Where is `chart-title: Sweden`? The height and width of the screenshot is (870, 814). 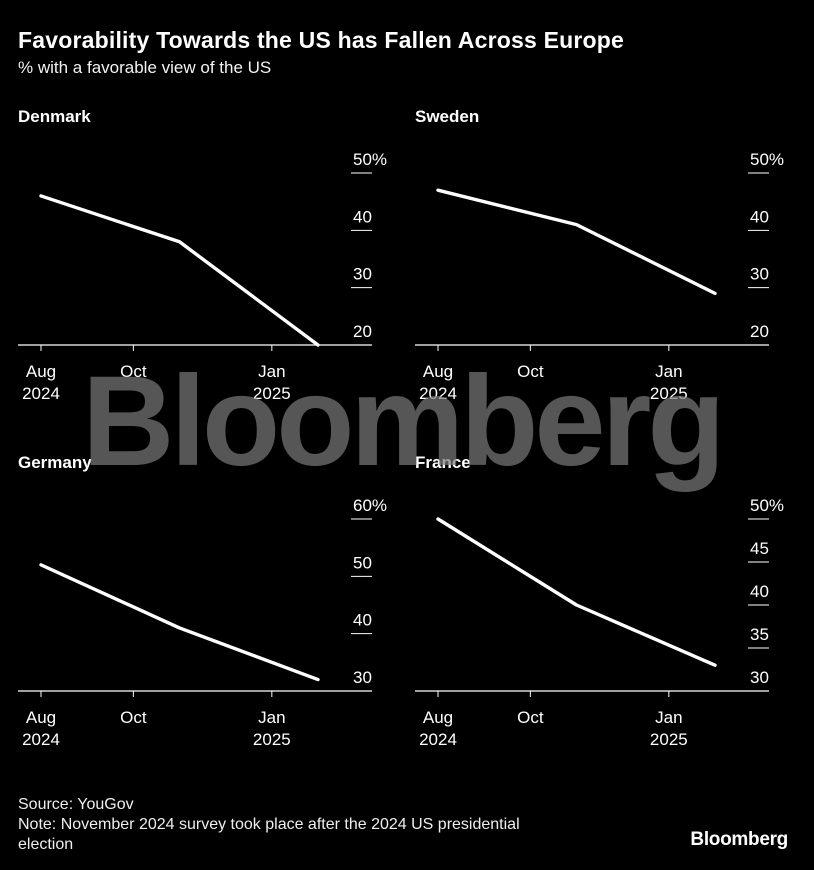 chart-title: Sweden is located at coordinates (447, 116).